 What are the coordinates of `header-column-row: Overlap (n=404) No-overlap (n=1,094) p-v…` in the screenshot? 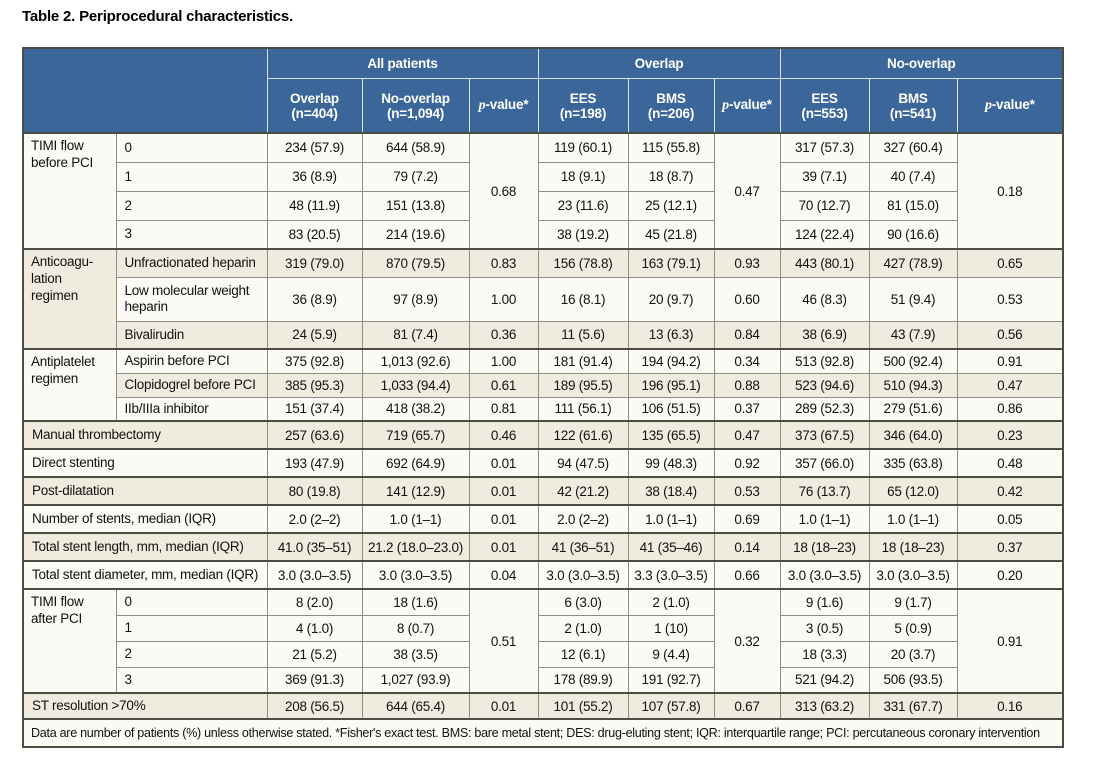 It's located at (543, 106).